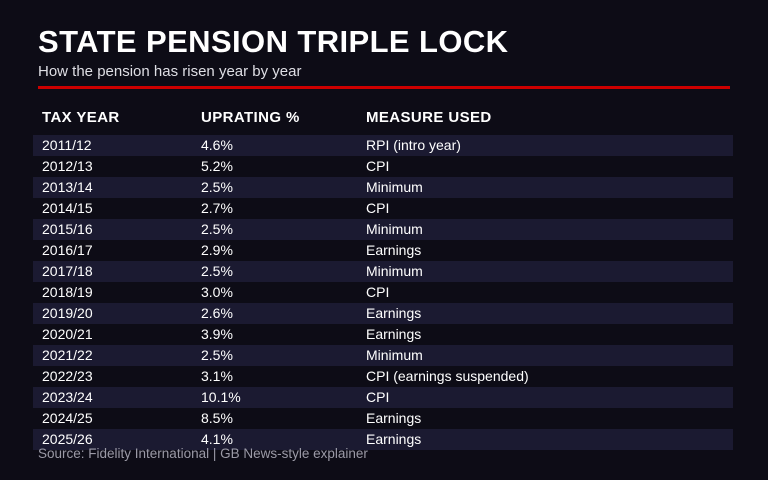  What do you see at coordinates (217, 166) in the screenshot?
I see `cell-uprating-percent: 5.2%` at bounding box center [217, 166].